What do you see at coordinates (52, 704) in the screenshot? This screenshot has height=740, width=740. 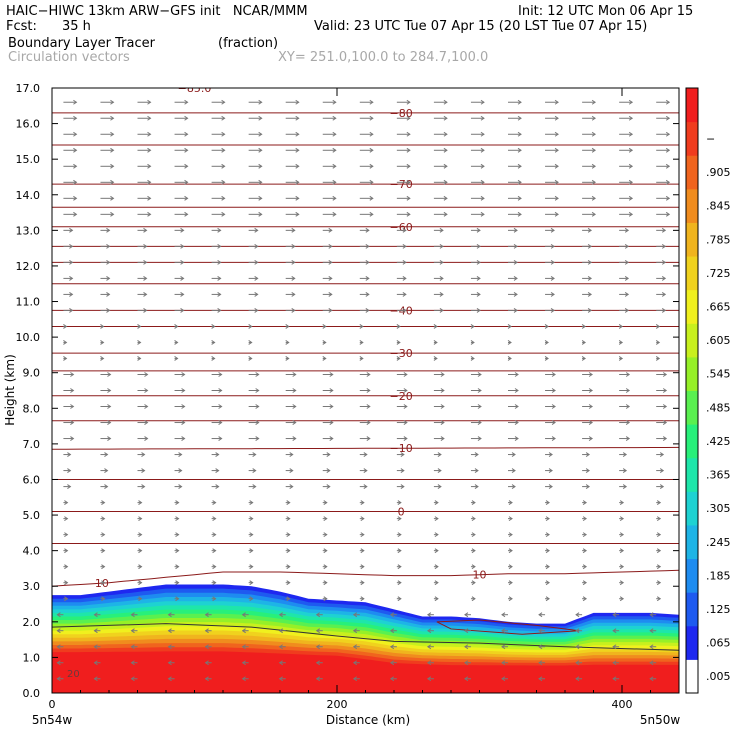 I see `x-tick-label: 0` at bounding box center [52, 704].